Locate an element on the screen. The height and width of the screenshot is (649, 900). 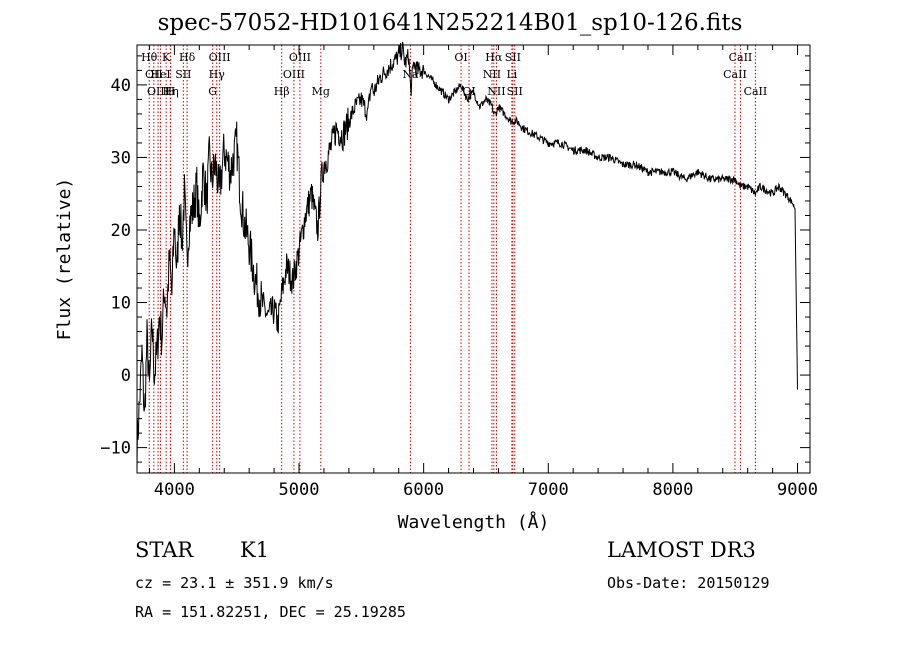
survey-name: LAMOST DR3 is located at coordinates (681, 550).